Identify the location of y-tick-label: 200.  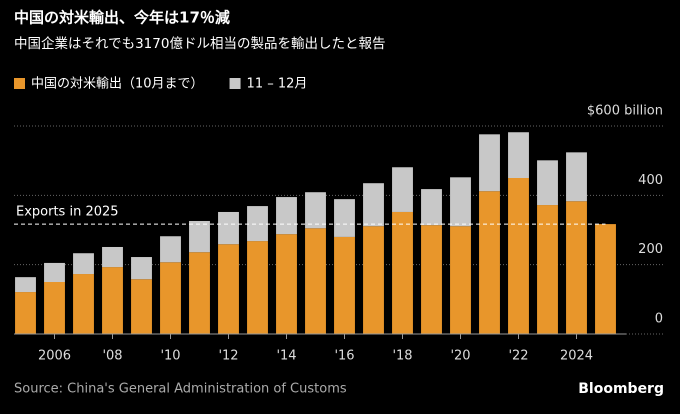
(650, 249).